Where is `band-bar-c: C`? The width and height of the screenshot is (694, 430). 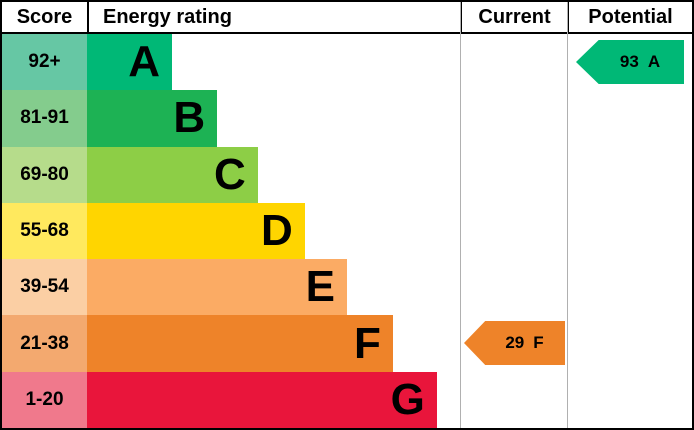
band-bar-c: C is located at coordinates (172, 174).